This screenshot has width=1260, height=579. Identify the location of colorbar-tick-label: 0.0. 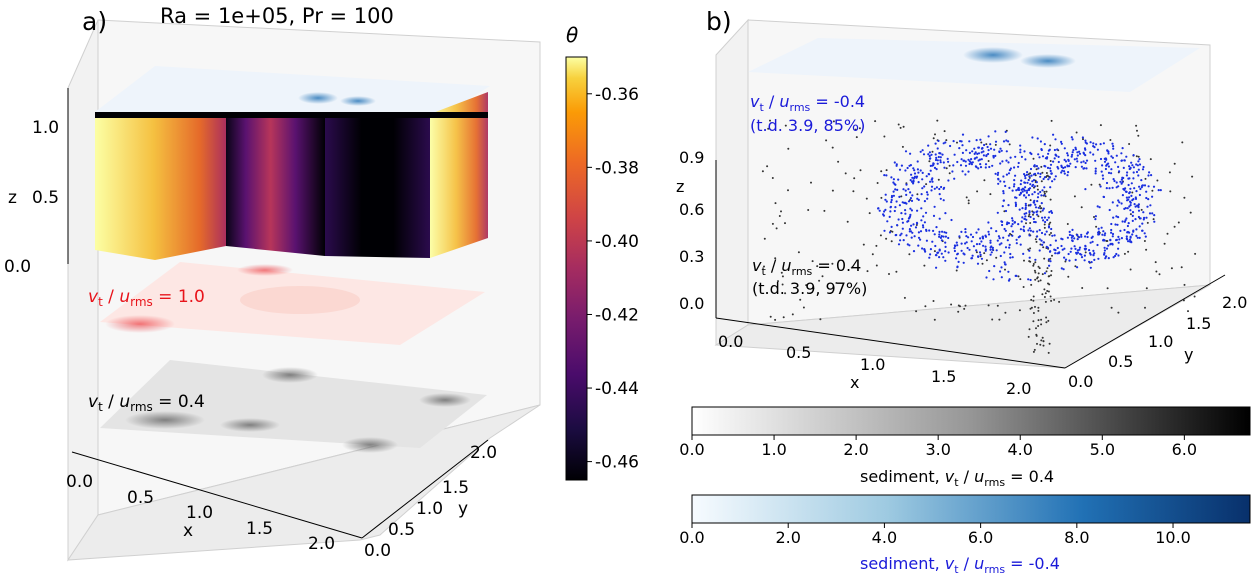
(691, 449).